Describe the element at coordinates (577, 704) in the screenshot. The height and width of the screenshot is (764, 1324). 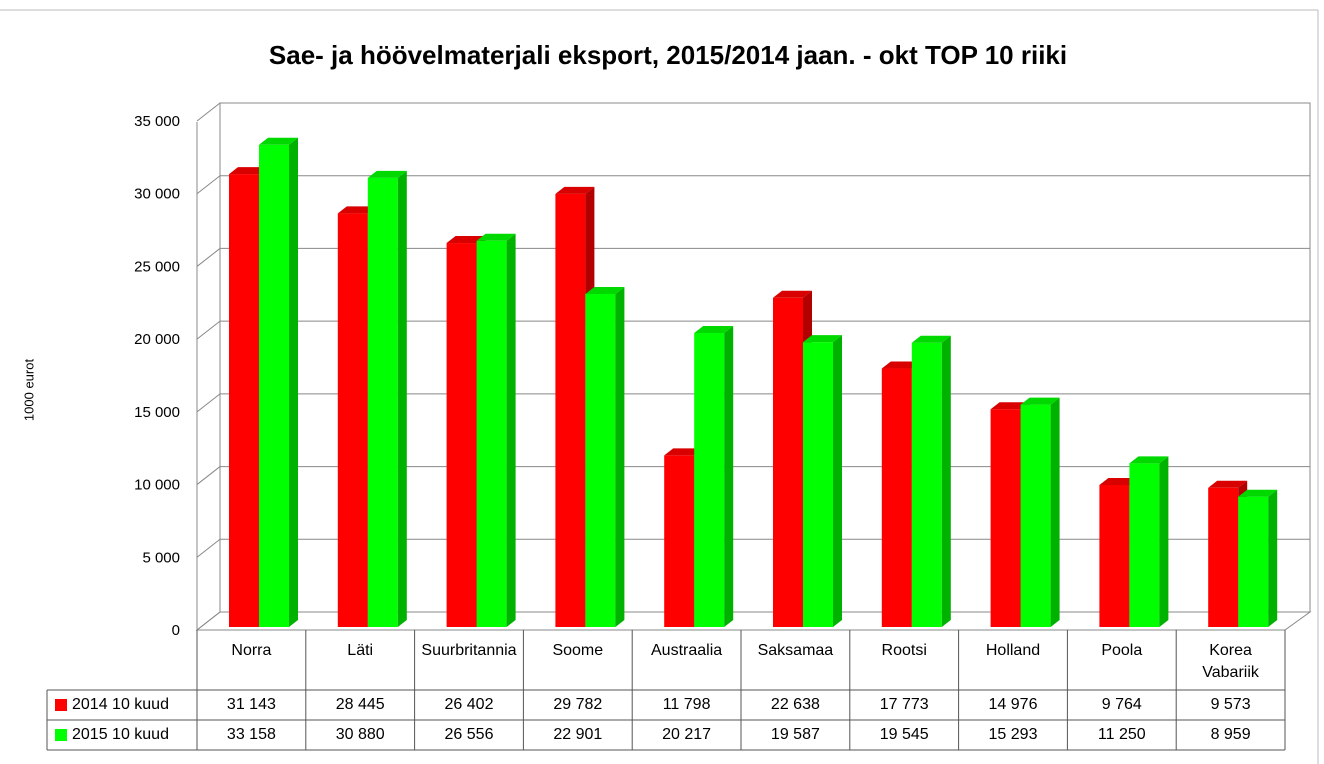
I see `value-label: 29 782` at that location.